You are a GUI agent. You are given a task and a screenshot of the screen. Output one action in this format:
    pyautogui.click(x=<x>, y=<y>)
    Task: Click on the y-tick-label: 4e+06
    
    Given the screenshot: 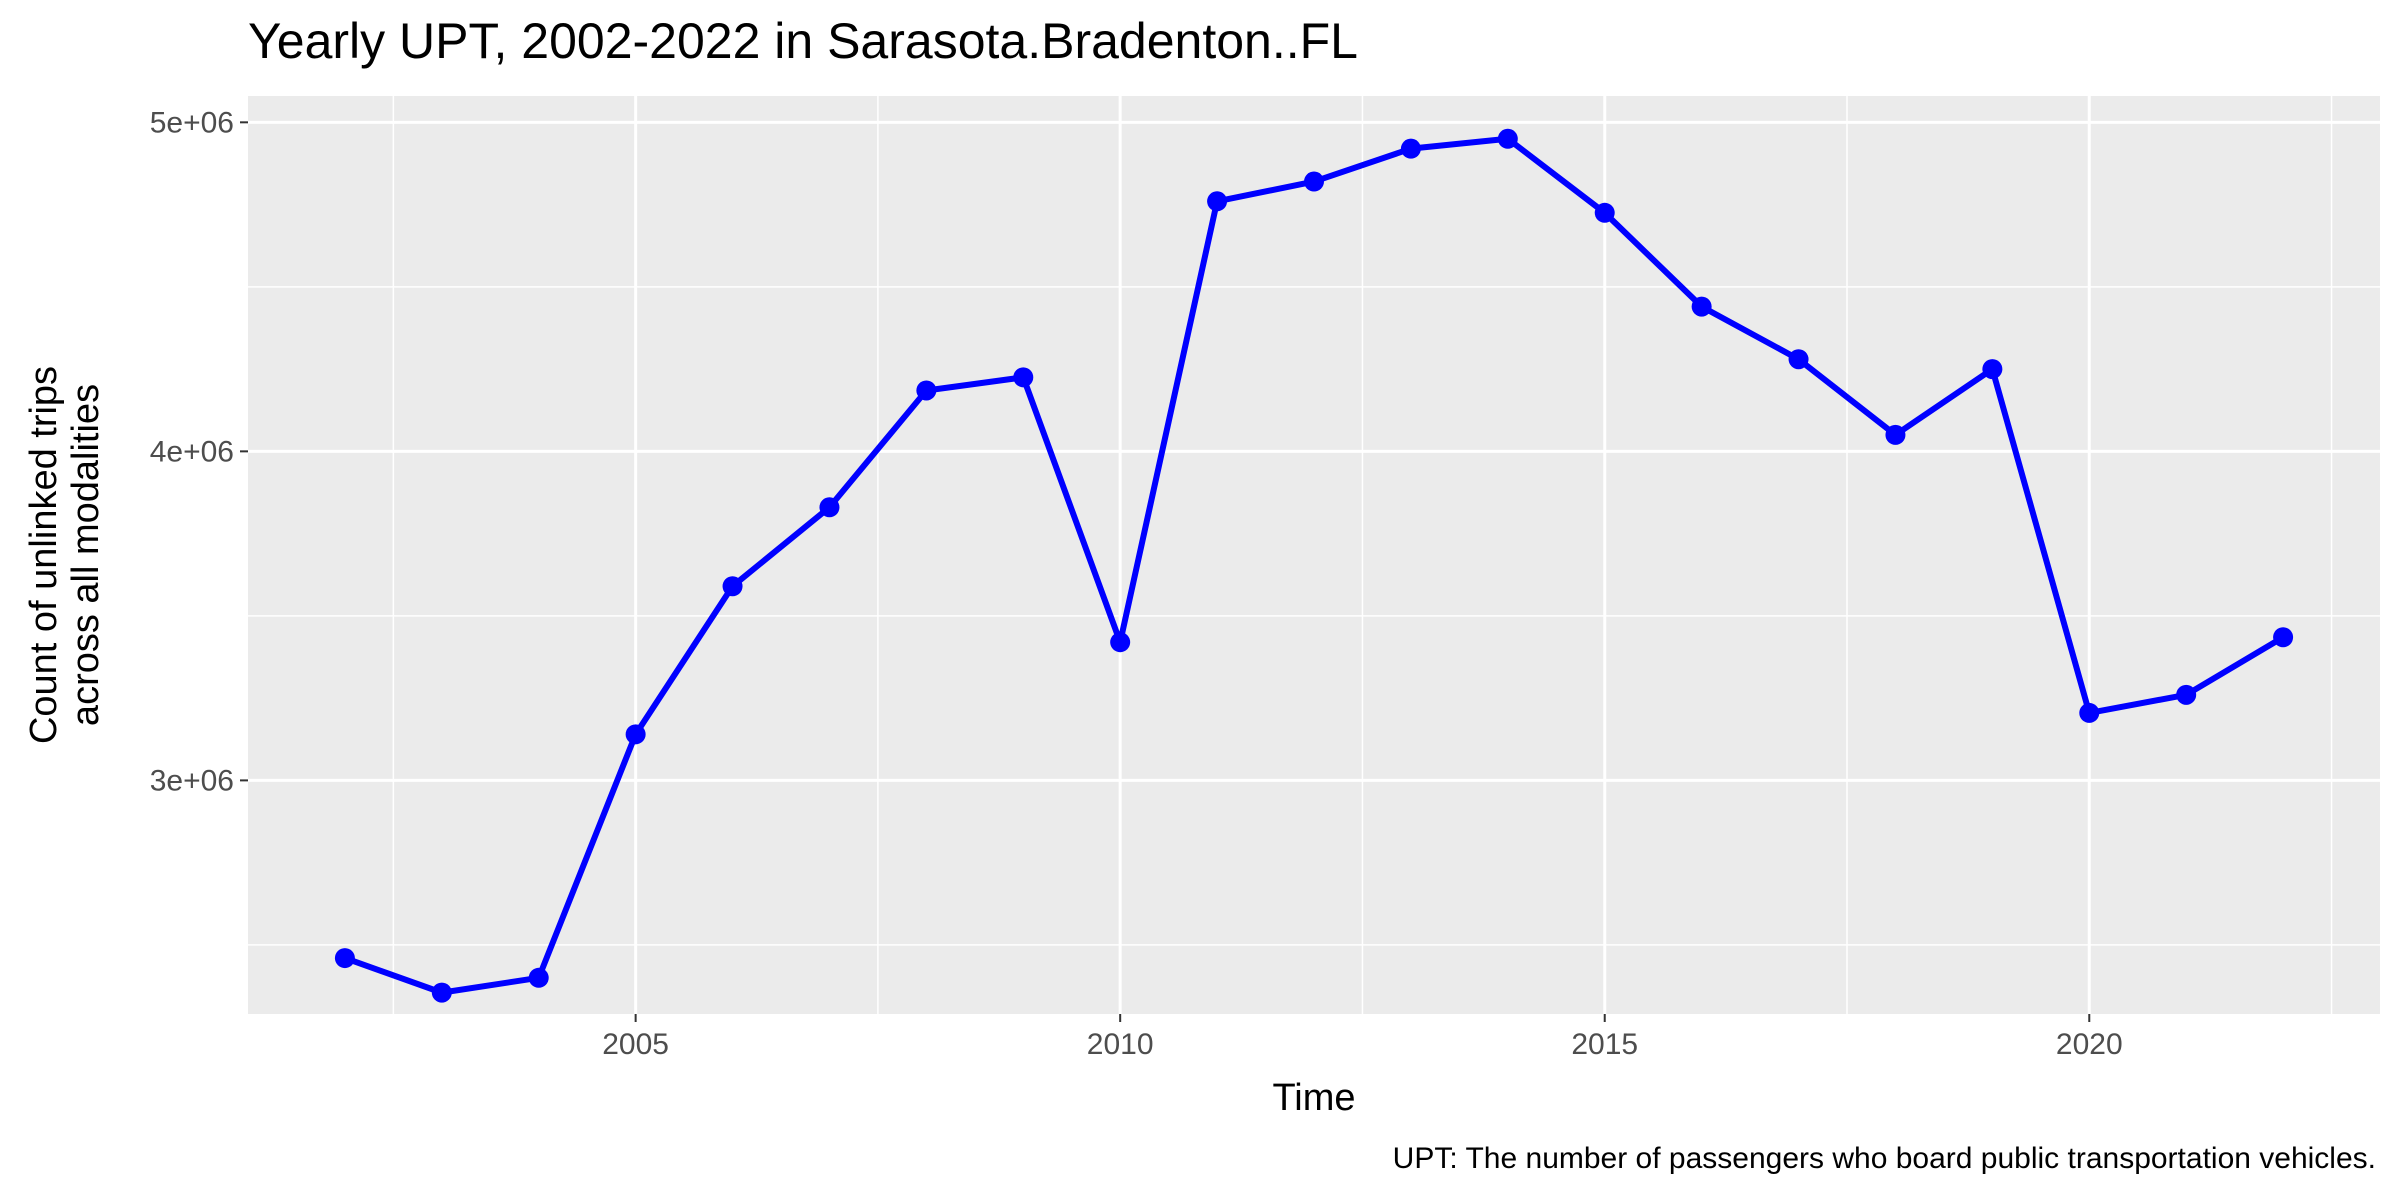 What is the action you would take?
    pyautogui.click(x=192, y=451)
    